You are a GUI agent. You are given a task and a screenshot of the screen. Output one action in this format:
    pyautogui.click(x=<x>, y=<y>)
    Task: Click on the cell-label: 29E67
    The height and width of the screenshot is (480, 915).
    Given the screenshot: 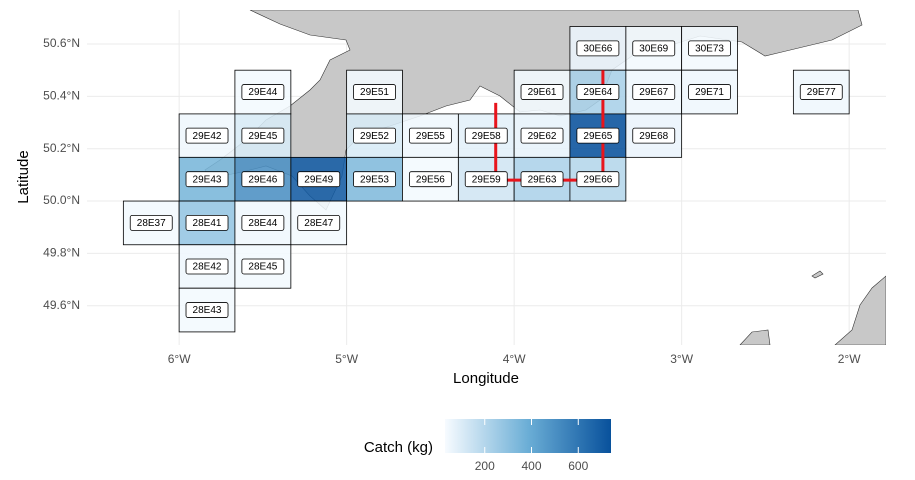 What is the action you would take?
    pyautogui.click(x=653, y=92)
    